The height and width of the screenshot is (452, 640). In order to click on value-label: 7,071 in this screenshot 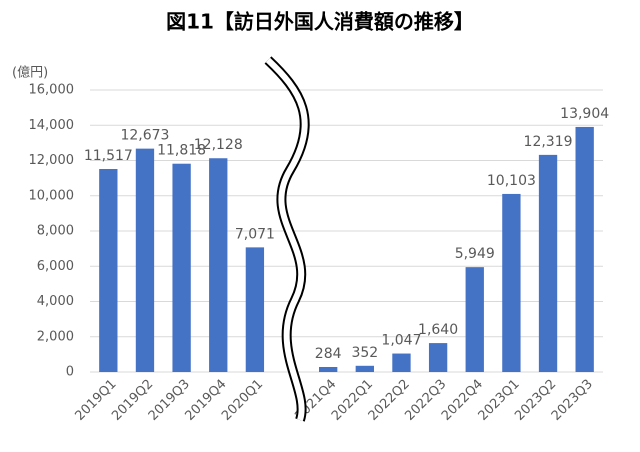, I will do `click(255, 234)`.